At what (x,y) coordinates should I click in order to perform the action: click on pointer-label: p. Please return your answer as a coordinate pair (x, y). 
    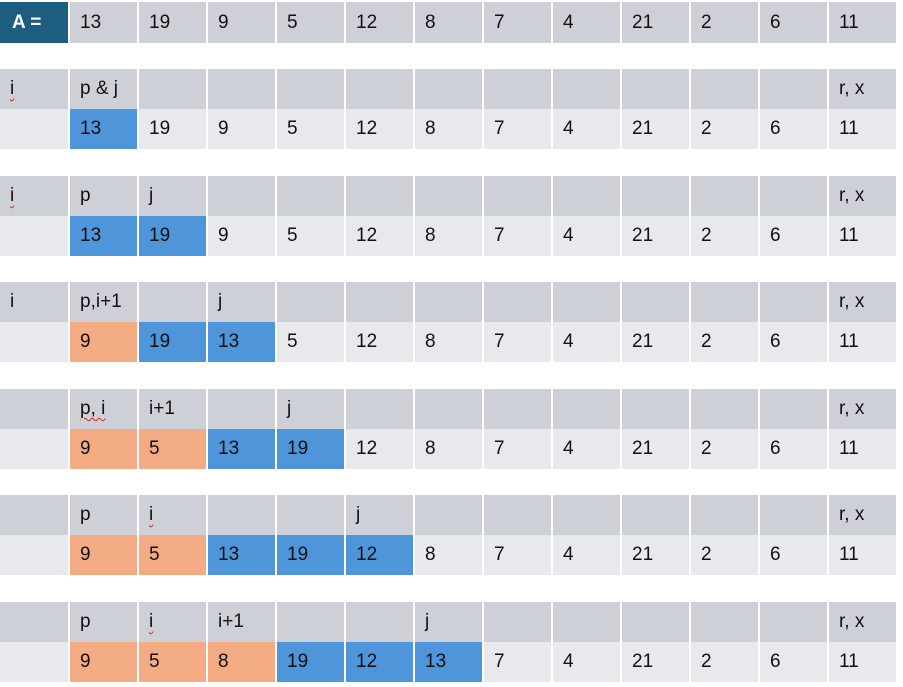
    Looking at the image, I should click on (85, 195).